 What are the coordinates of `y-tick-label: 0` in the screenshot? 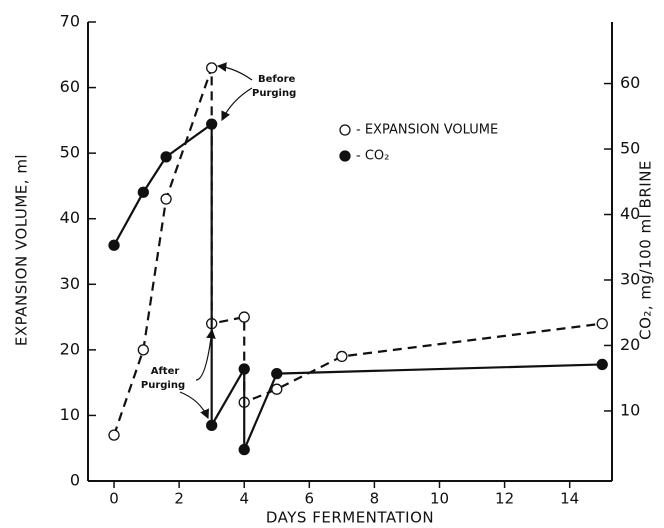 It's located at (75, 480).